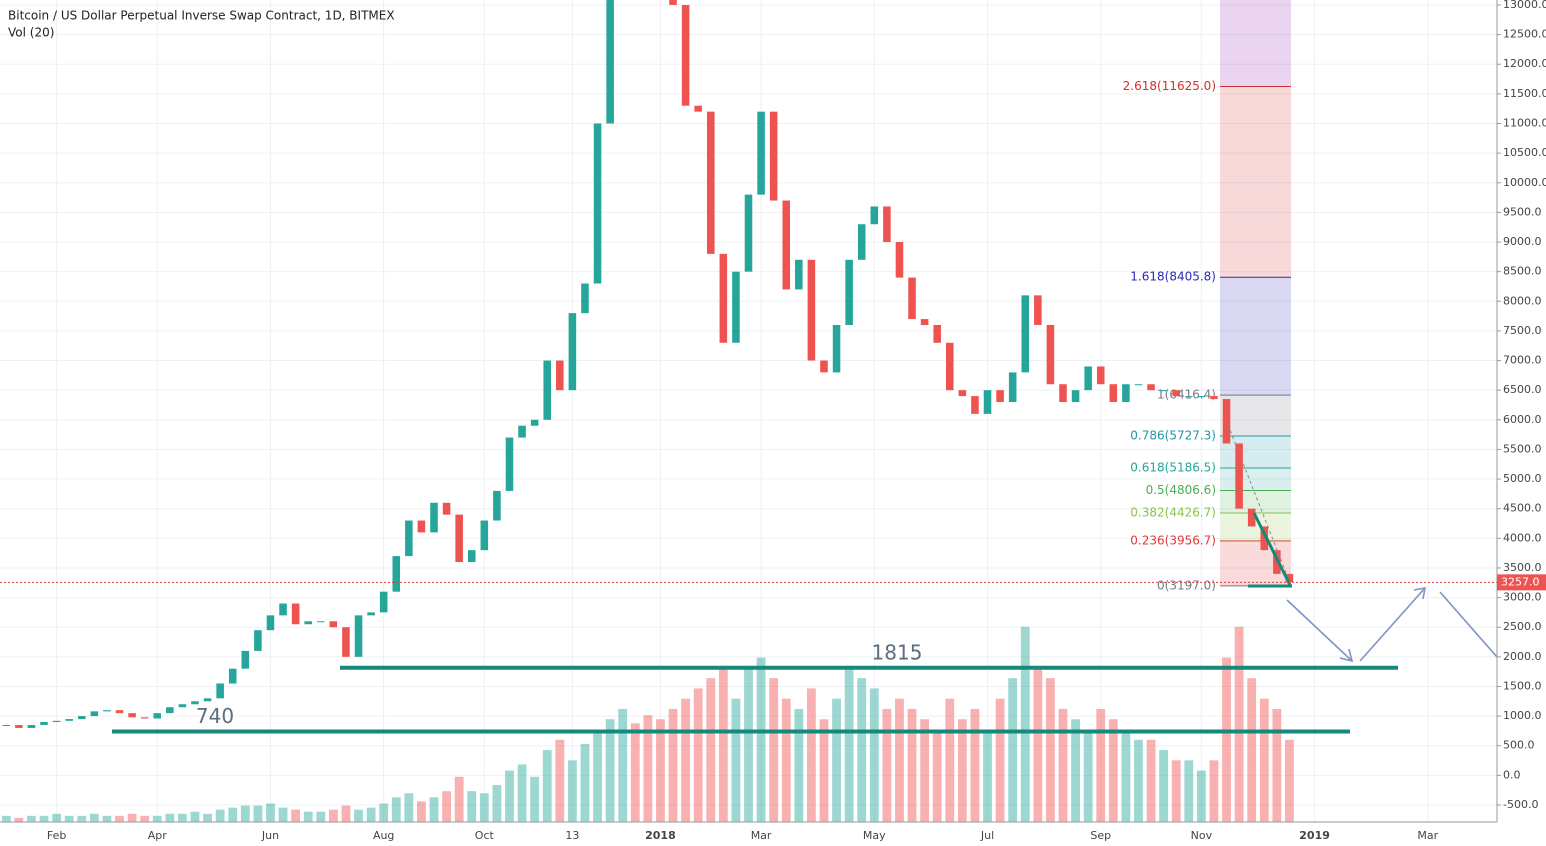 The width and height of the screenshot is (1546, 846). What do you see at coordinates (1522, 389) in the screenshot?
I see `y-tick-label: 6500.0` at bounding box center [1522, 389].